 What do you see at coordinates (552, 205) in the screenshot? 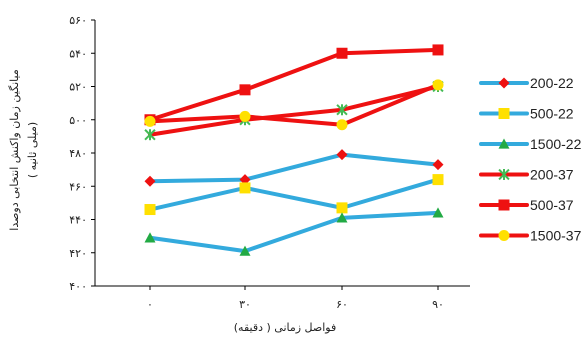
I see `legend-label: 500-37` at bounding box center [552, 205].